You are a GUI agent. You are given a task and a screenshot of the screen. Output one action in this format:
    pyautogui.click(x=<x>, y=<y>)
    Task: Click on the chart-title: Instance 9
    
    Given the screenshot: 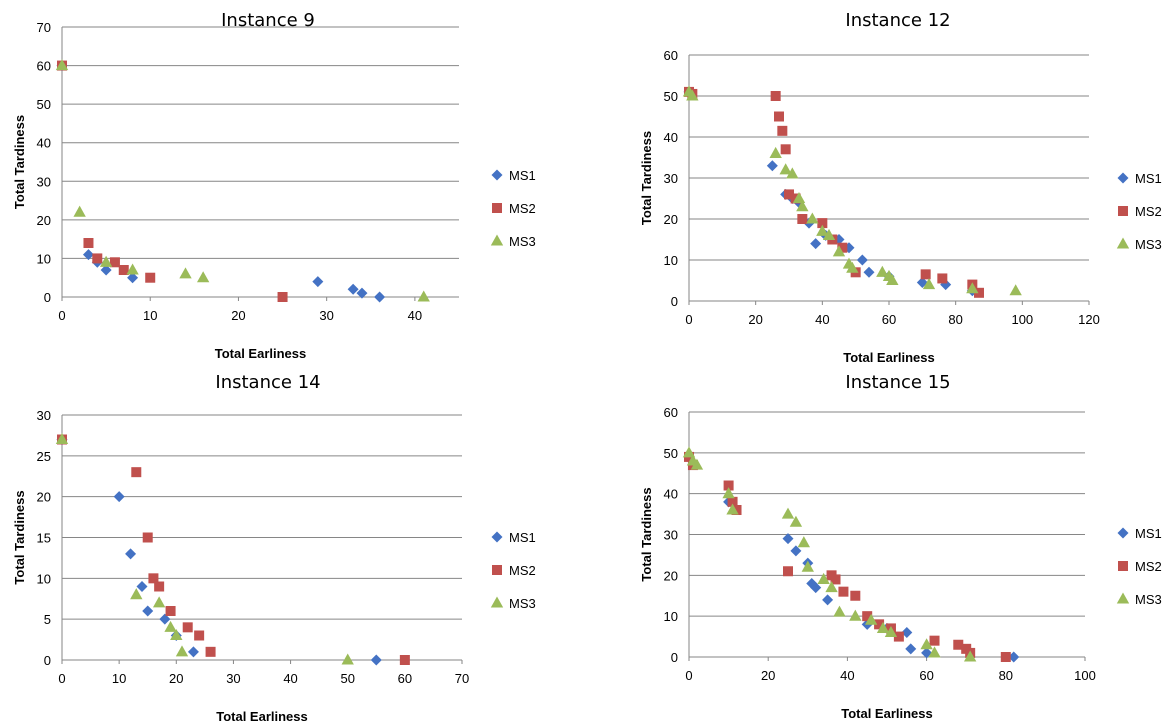 What is the action you would take?
    pyautogui.click(x=268, y=20)
    